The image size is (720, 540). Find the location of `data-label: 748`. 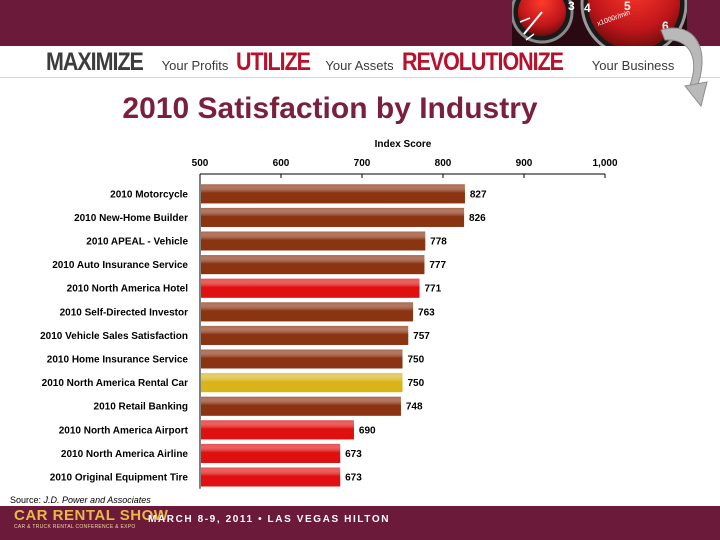

data-label: 748 is located at coordinates (414, 407).